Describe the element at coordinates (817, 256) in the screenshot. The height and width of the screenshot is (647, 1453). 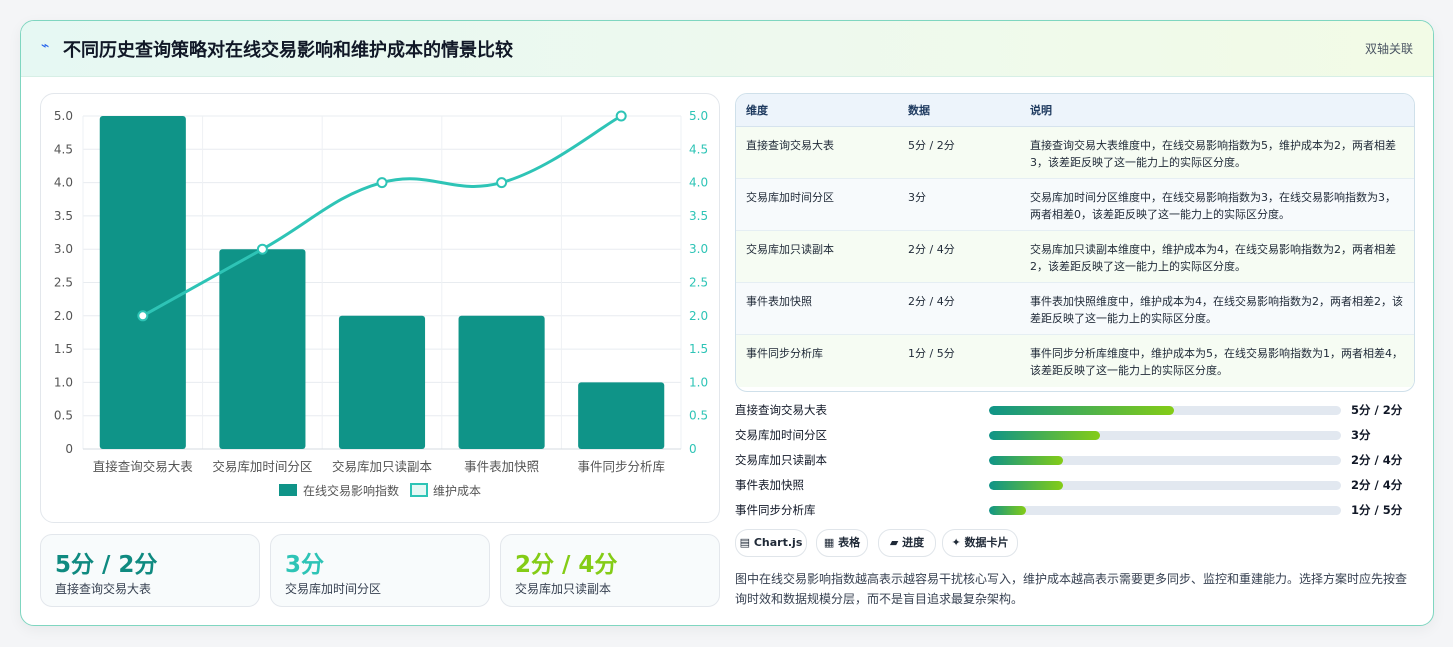
I see `cell-dimension: 交易库加只读副本` at that location.